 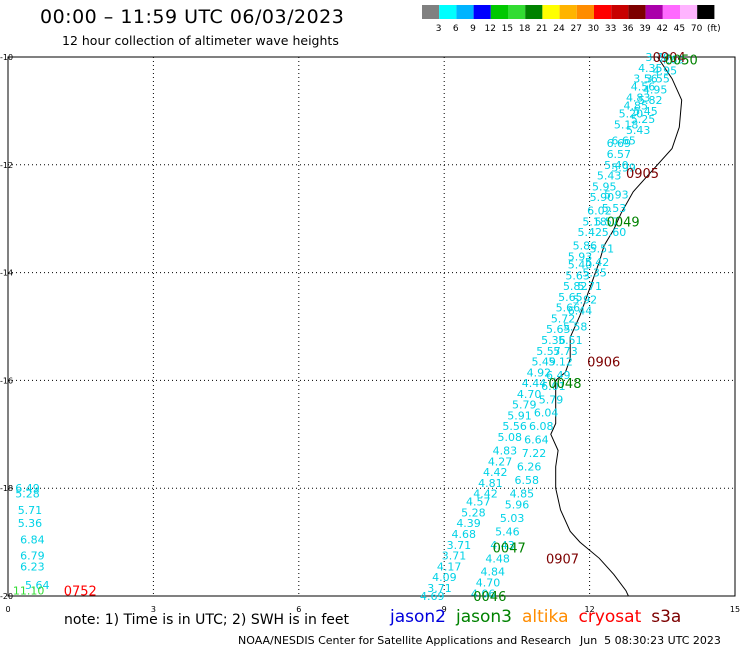 I want to click on wave-height-label: 6.57, so click(x=619, y=154).